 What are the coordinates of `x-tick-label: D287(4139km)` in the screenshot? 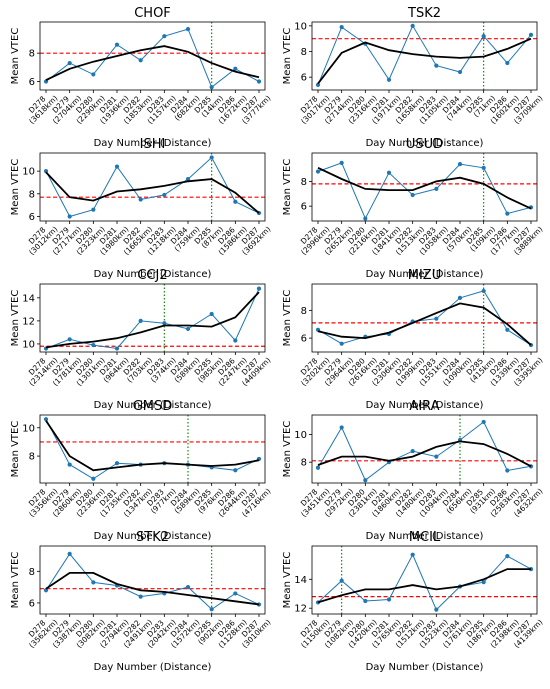 It's located at (528, 634).